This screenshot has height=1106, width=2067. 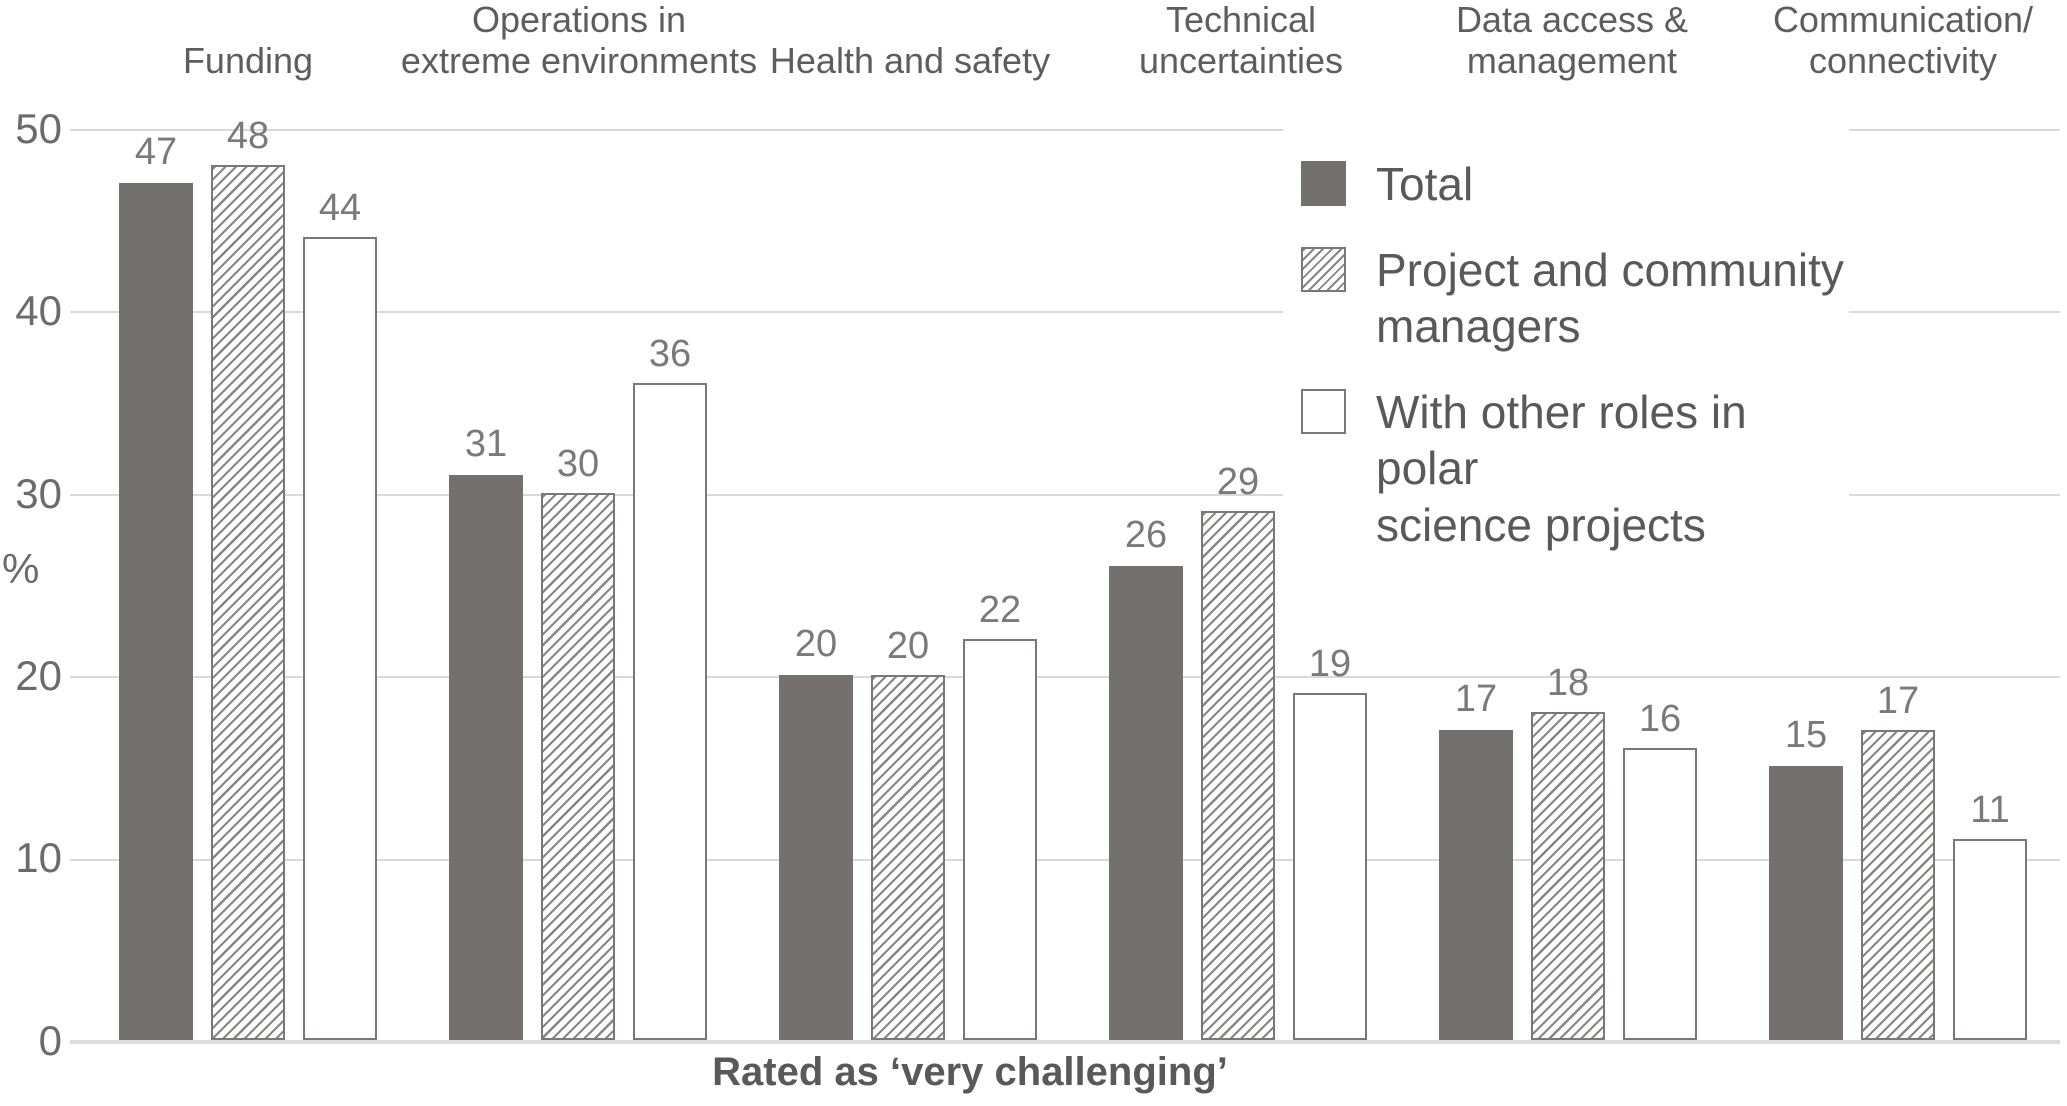 I want to click on bar-hatched: 17, so click(x=1898, y=860).